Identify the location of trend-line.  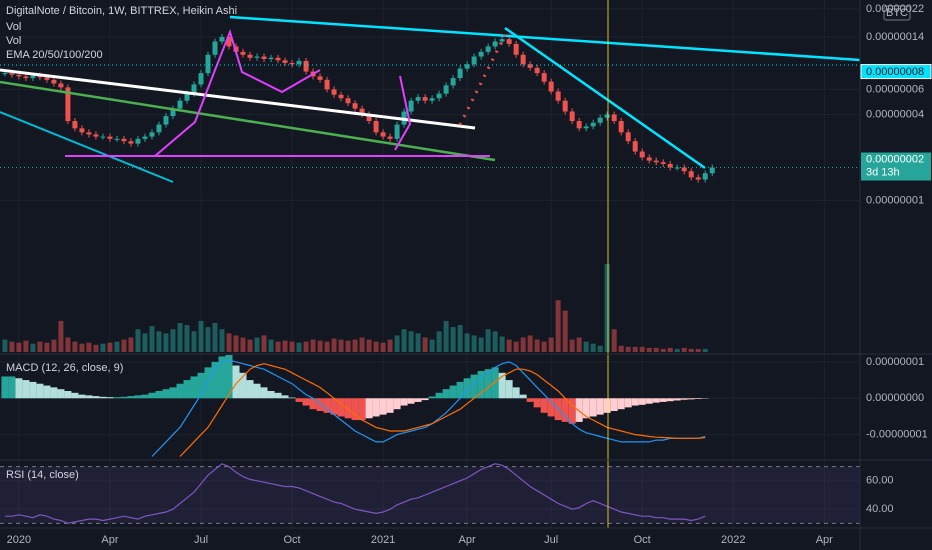
(544, 38).